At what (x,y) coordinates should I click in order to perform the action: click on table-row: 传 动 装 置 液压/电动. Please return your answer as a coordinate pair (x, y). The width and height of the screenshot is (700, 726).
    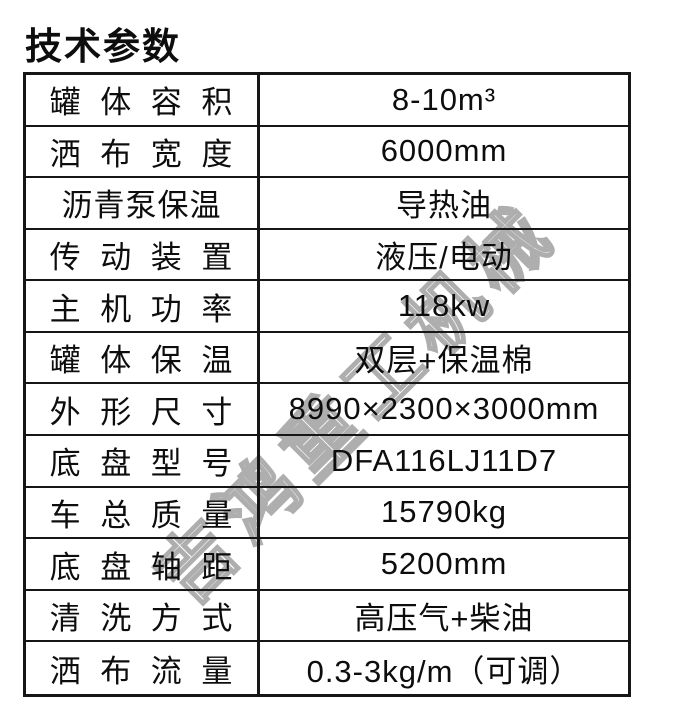
    Looking at the image, I should click on (327, 255).